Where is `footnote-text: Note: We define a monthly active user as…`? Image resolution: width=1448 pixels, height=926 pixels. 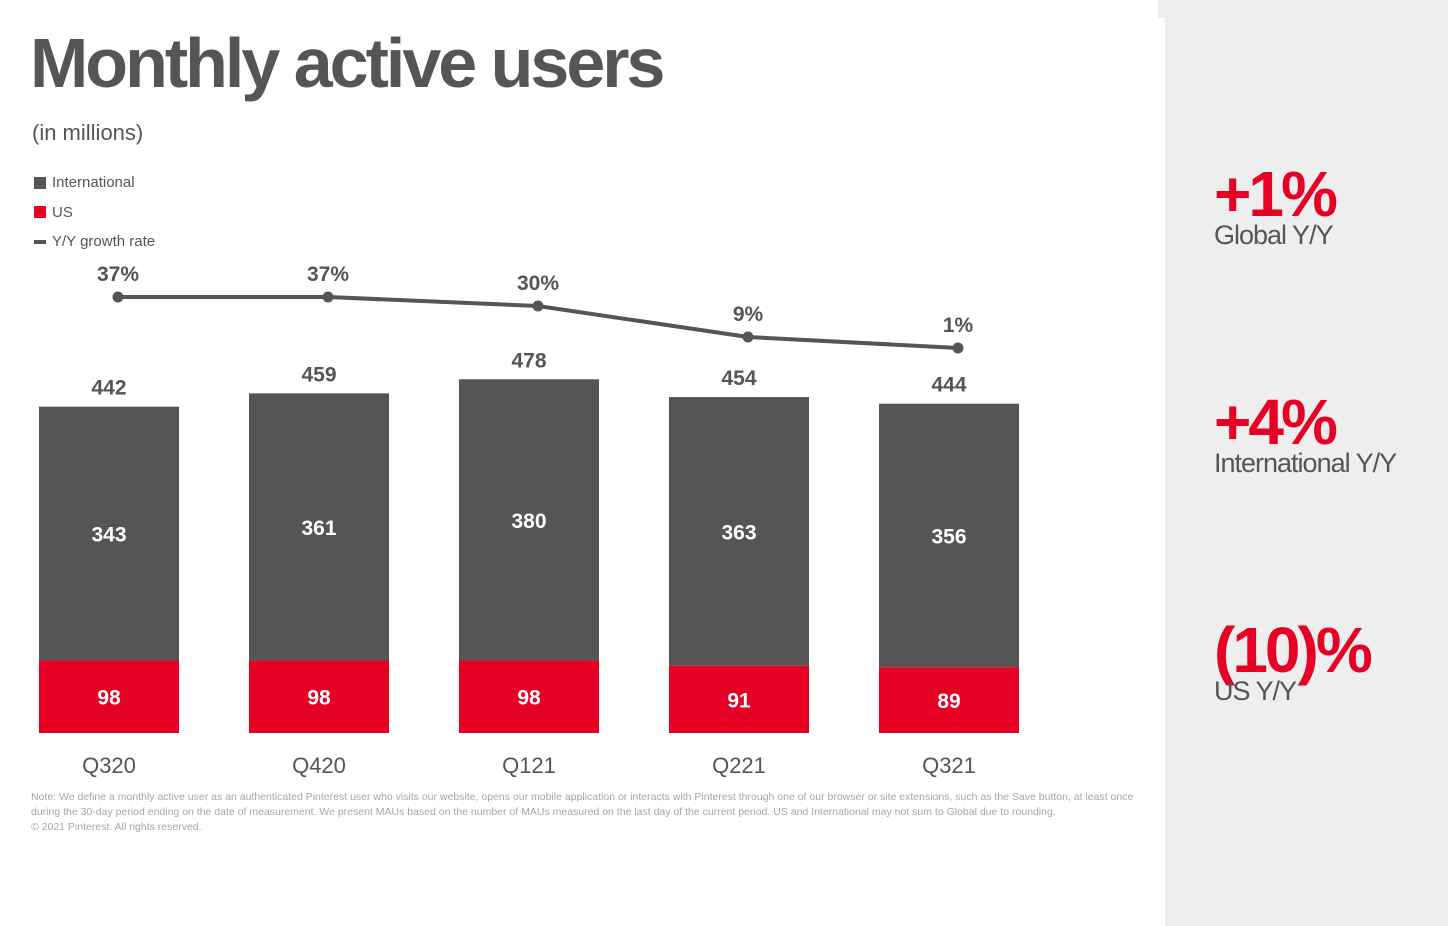 footnote-text: Note: We define a monthly active user as… is located at coordinates (582, 804).